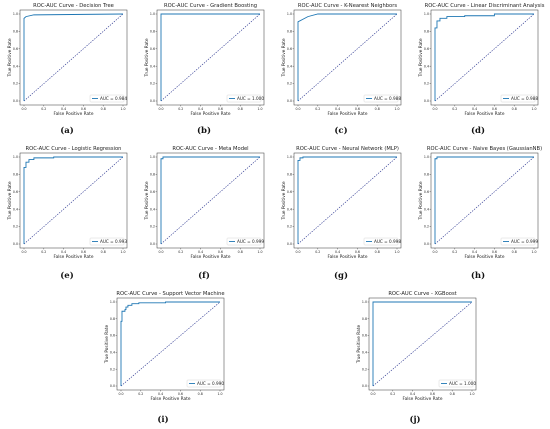 The image size is (550, 429). I want to click on chart-title: ROC-AUC Curve - Logistic Regression, so click(74, 149).